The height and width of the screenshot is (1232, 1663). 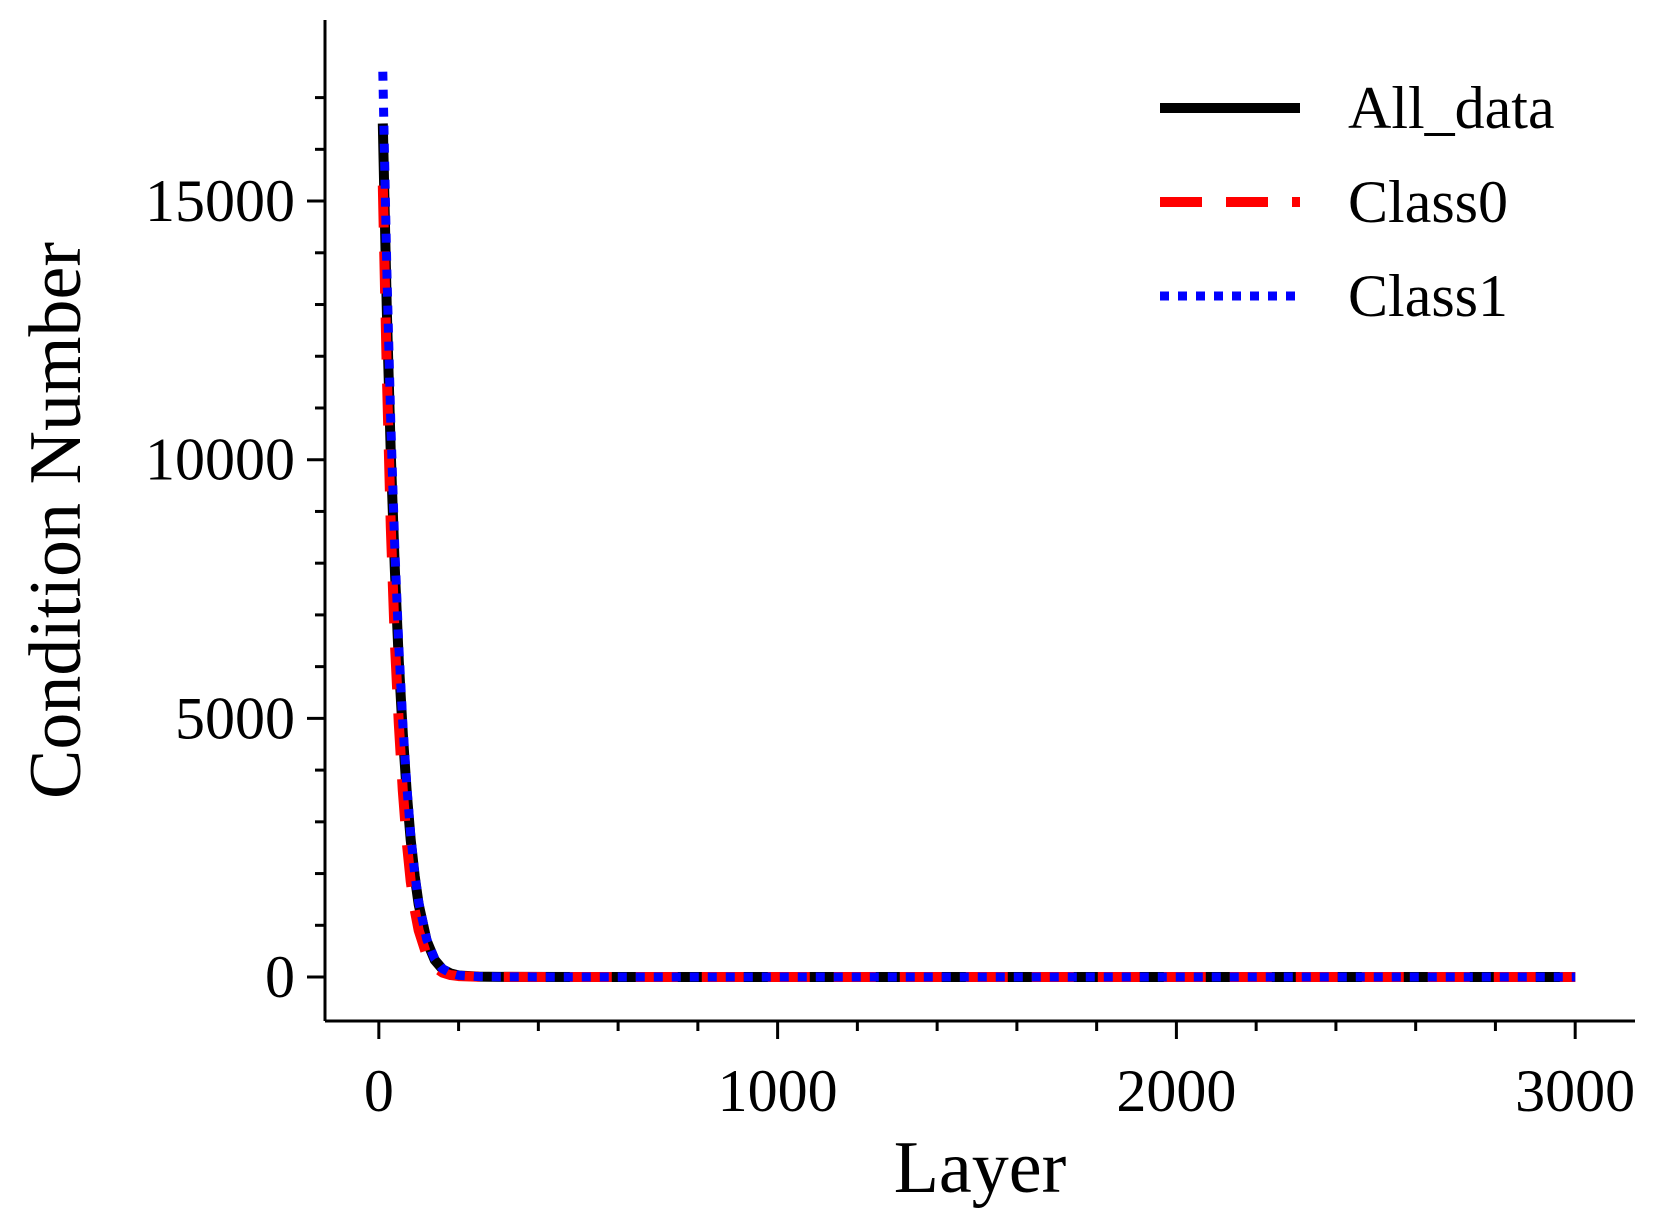 What do you see at coordinates (1428, 296) in the screenshot?
I see `legend-label: Class1` at bounding box center [1428, 296].